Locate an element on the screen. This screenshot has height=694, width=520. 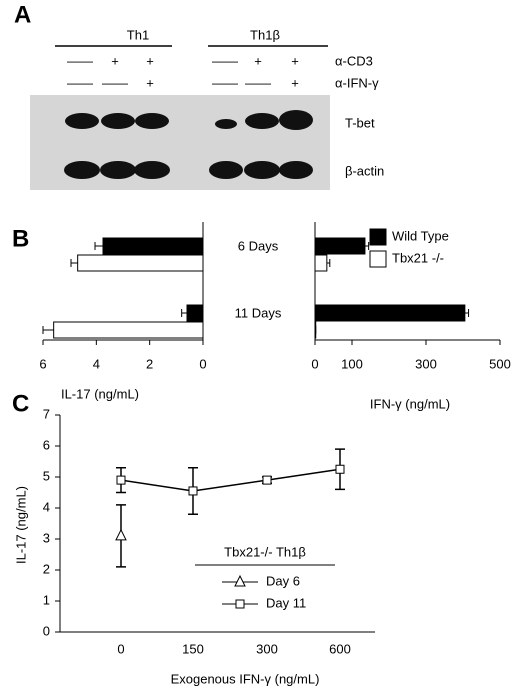
panel-label: B is located at coordinates (20, 238).